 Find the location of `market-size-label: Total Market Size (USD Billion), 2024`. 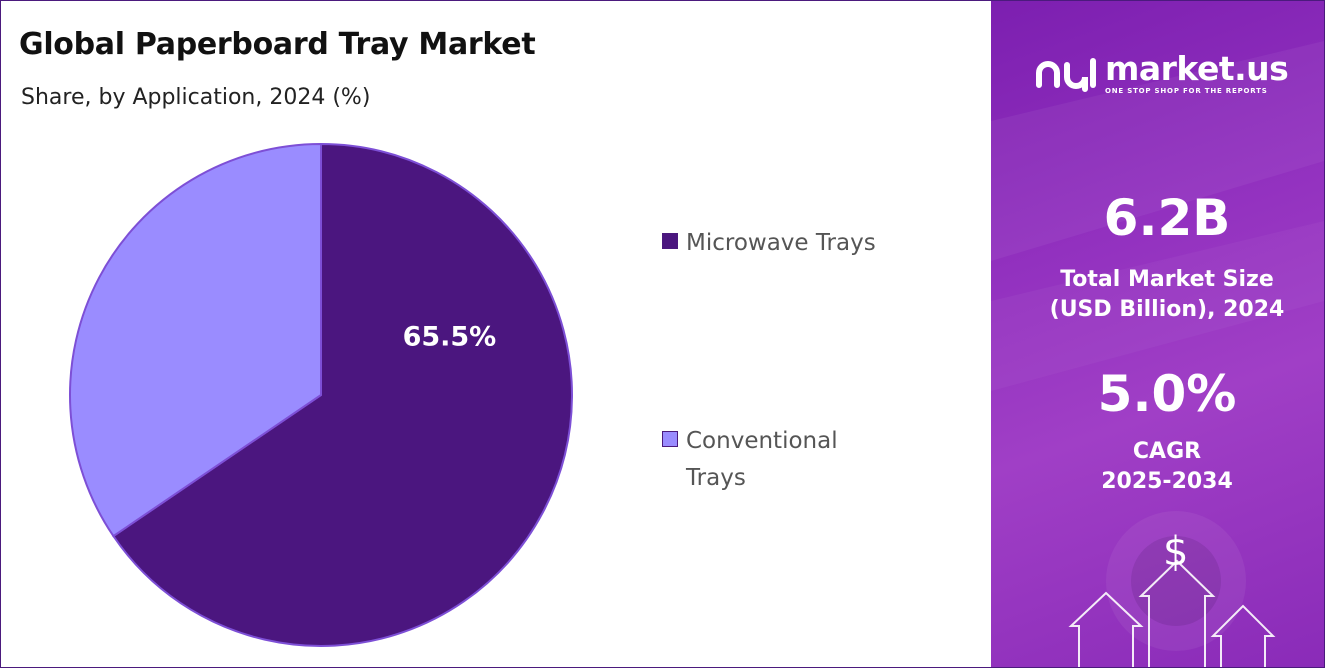

market-size-label: Total Market Size (USD Billion), 2024 is located at coordinates (1157, 295).